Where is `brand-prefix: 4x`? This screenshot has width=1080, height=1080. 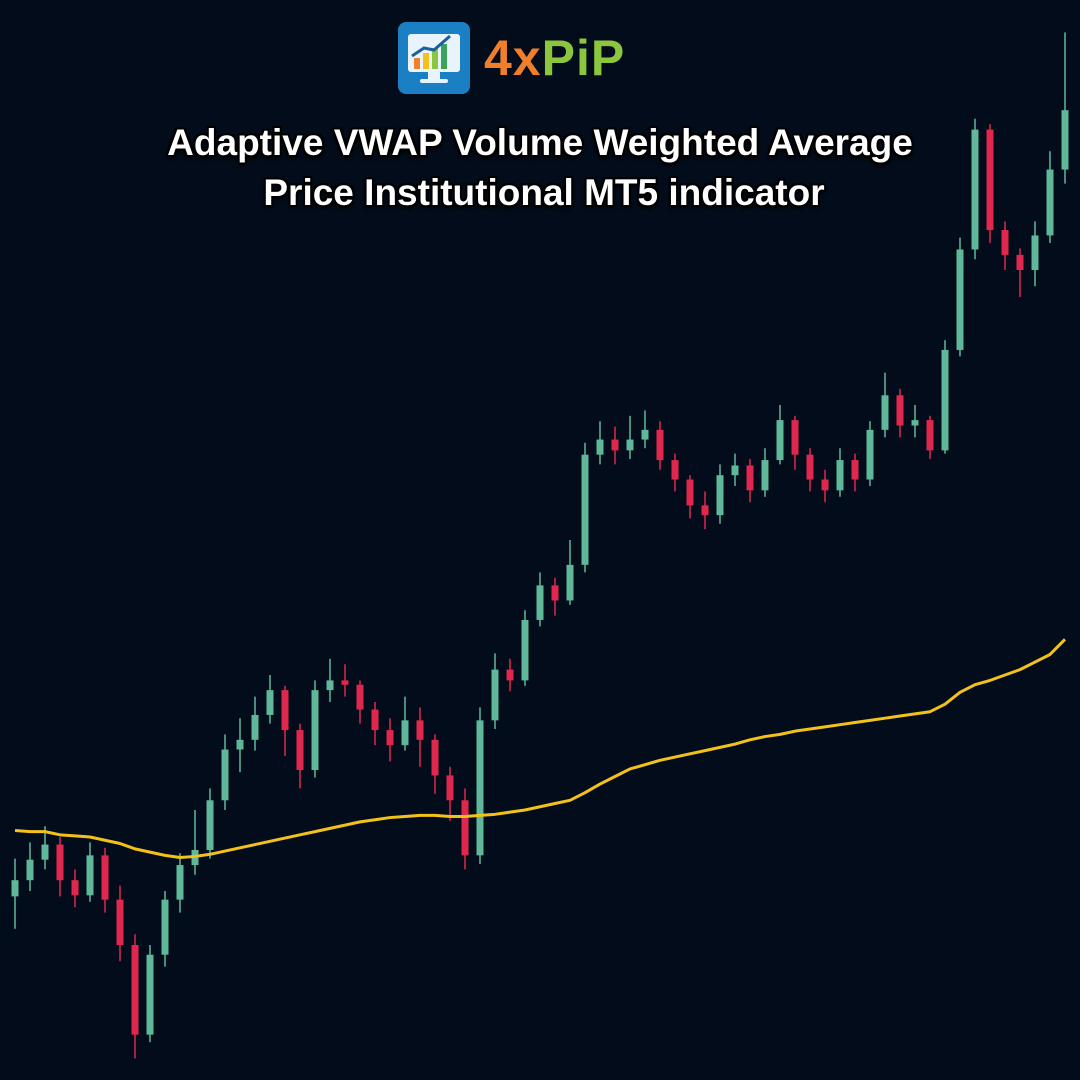 brand-prefix: 4x is located at coordinates (513, 58).